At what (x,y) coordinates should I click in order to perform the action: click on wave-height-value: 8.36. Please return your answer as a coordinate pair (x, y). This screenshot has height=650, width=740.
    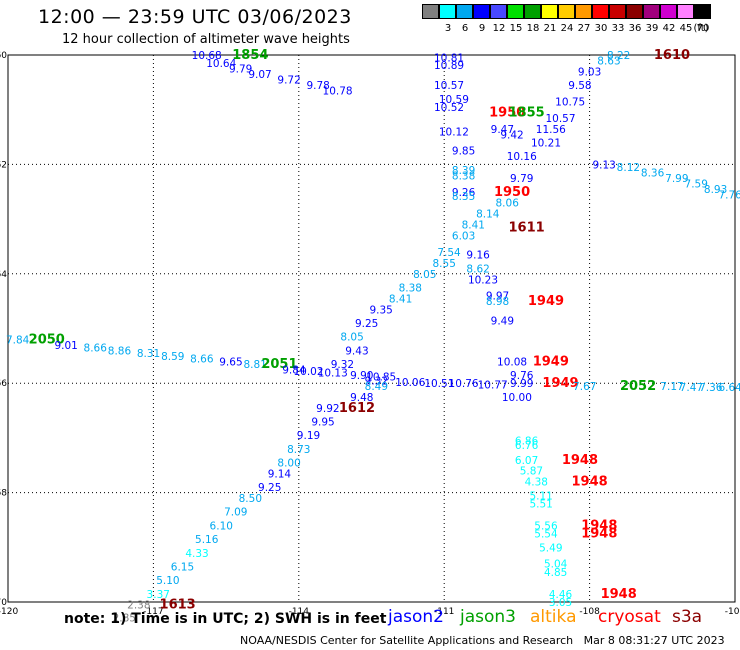
    Looking at the image, I should click on (653, 174).